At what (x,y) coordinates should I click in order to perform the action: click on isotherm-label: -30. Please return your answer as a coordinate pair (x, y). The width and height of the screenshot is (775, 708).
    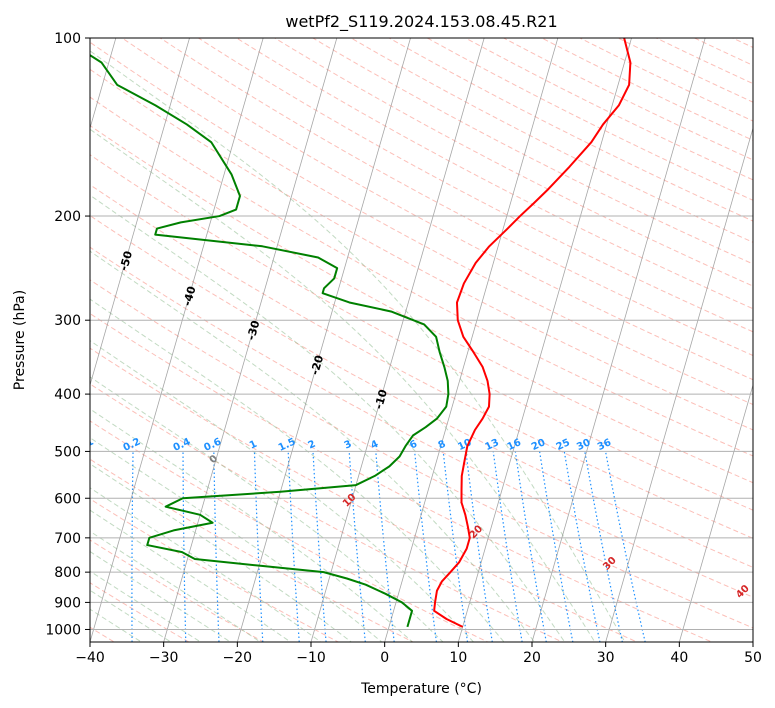
    Looking at the image, I should click on (253, 330).